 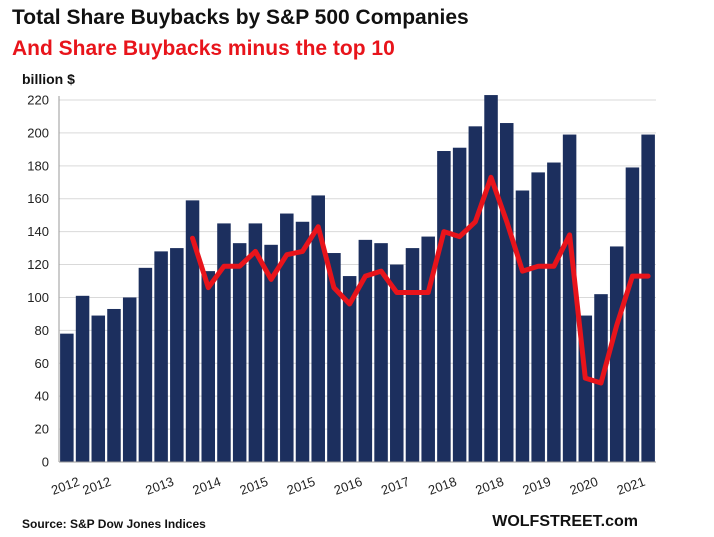 I want to click on x-tick-label: 2020, so click(x=584, y=486).